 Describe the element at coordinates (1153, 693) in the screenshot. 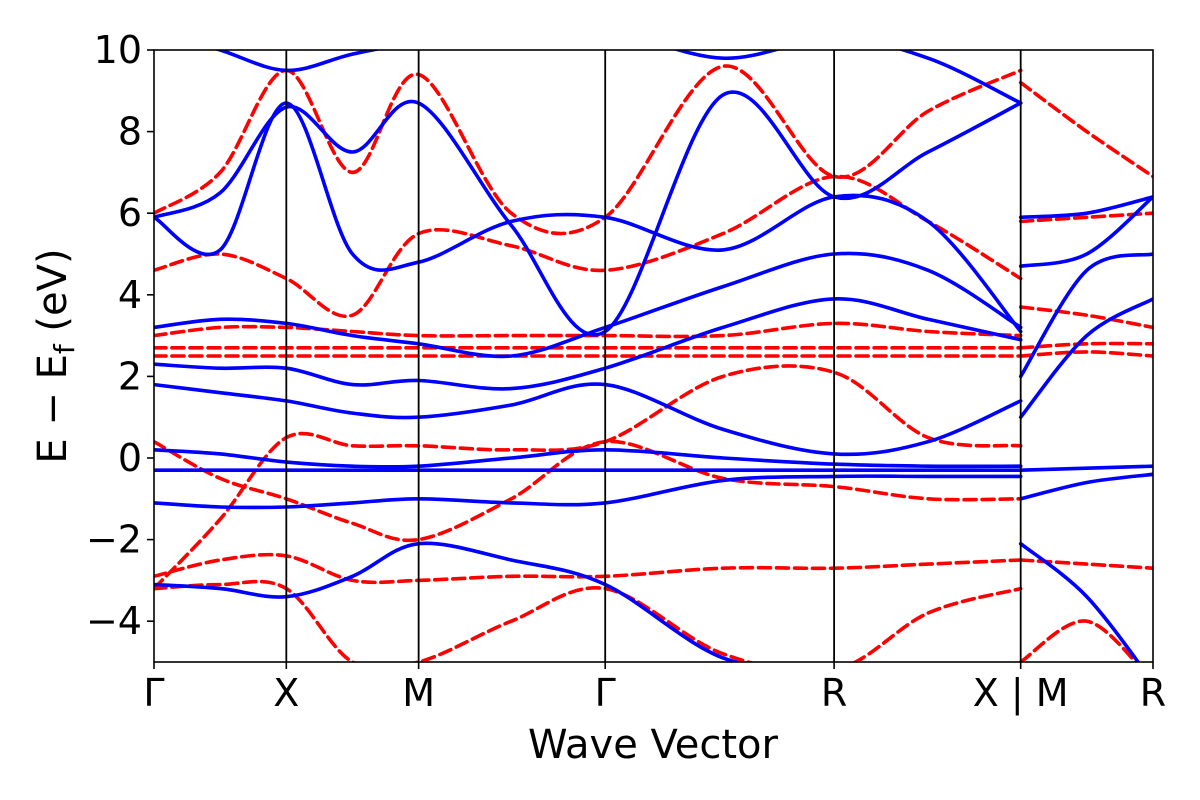

I see `x-tick-label-6: R` at that location.